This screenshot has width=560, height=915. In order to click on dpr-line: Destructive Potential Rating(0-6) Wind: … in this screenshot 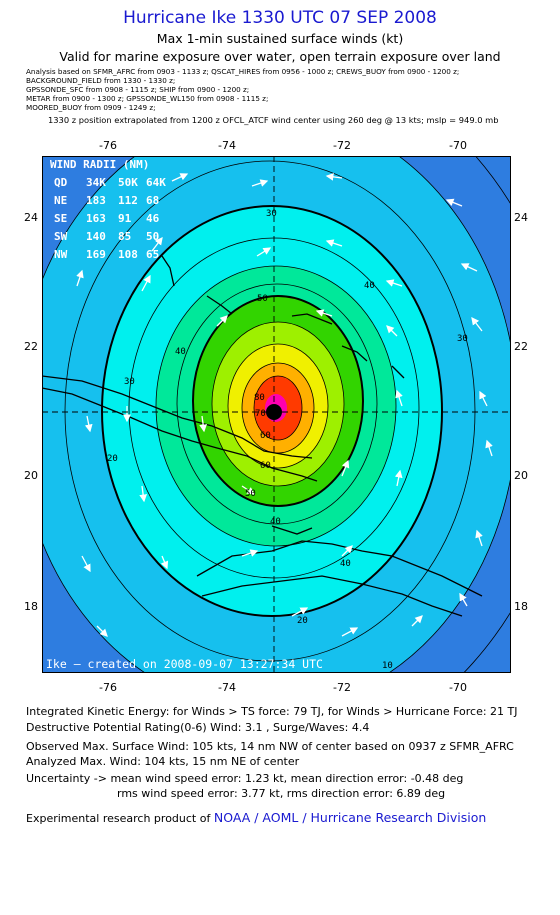, I will do `click(198, 727)`.